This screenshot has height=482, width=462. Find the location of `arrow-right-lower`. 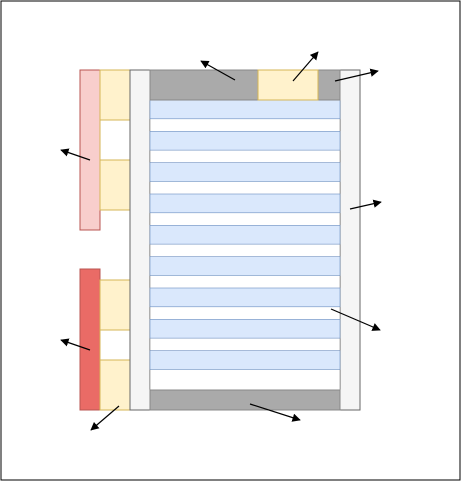

arrow-right-lower is located at coordinates (355, 319).